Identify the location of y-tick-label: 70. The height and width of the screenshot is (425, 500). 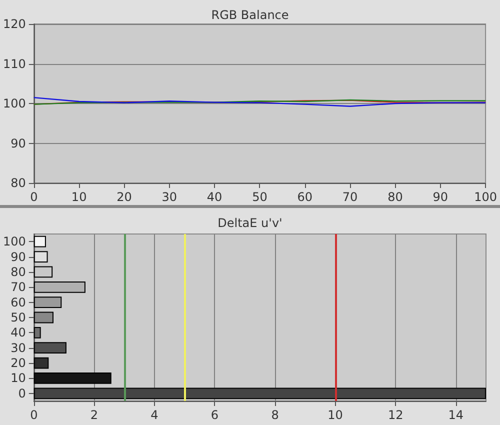
(18, 287).